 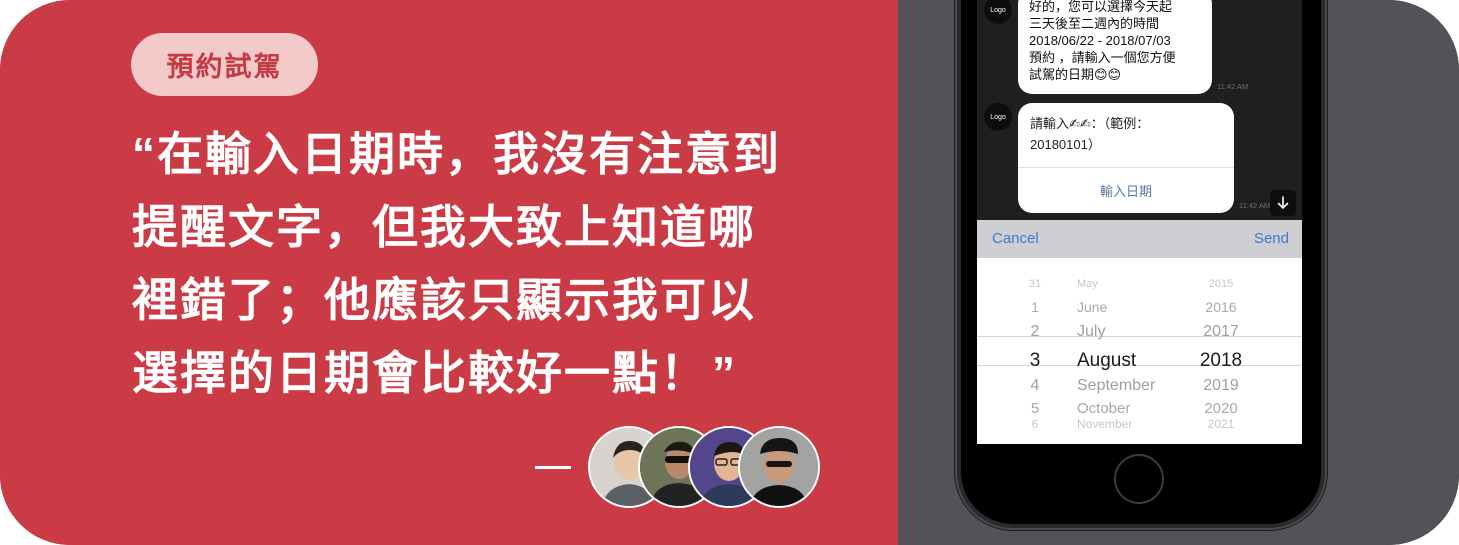 I want to click on picker-month: November, so click(x=1105, y=424).